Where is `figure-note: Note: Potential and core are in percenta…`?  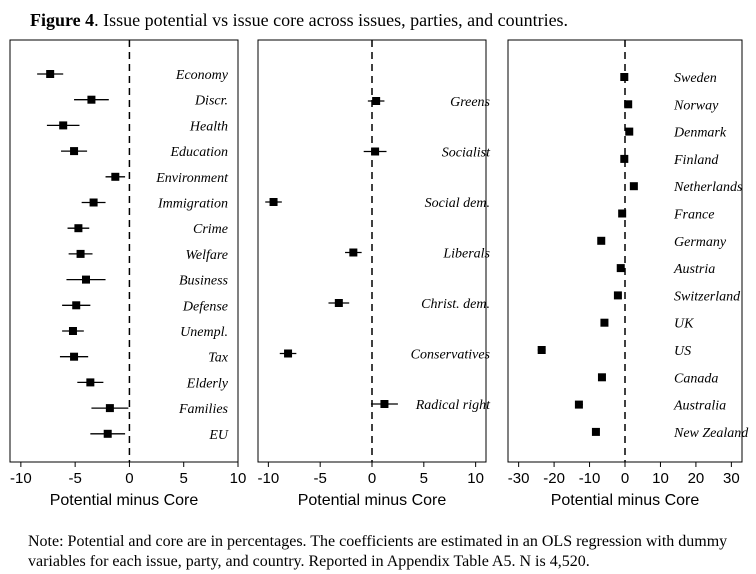
figure-note: Note: Potential and core are in percenta… is located at coordinates (378, 551).